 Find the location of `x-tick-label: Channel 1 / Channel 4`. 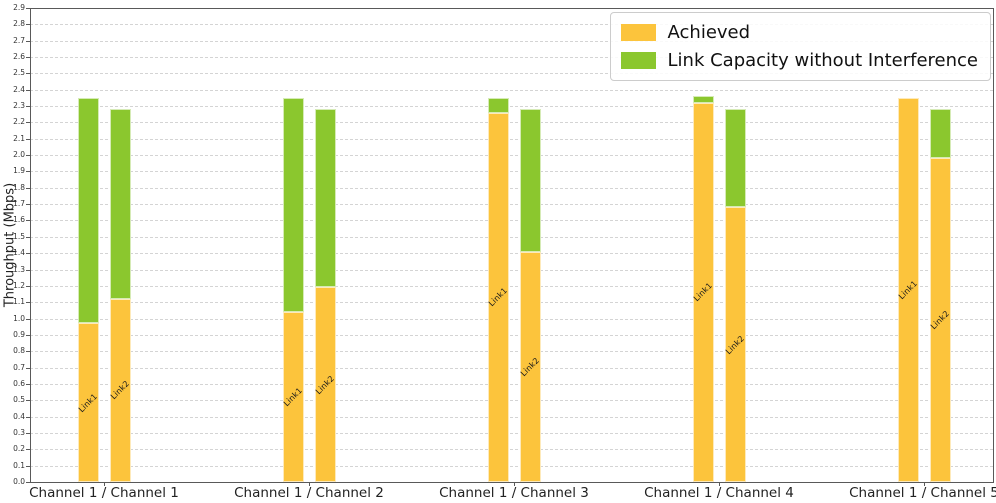

x-tick-label: Channel 1 / Channel 4 is located at coordinates (719, 493).